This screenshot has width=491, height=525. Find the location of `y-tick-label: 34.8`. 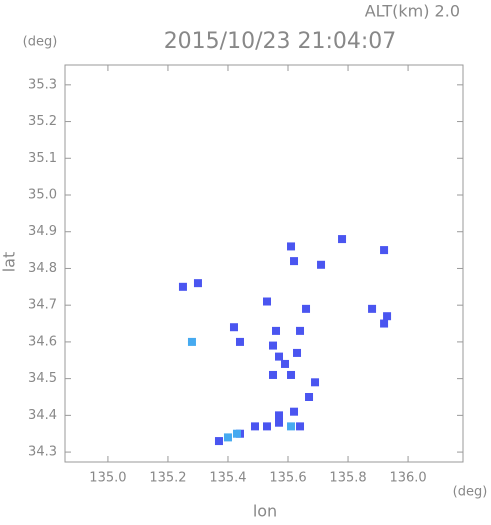

y-tick-label: 34.8 is located at coordinates (42, 268).